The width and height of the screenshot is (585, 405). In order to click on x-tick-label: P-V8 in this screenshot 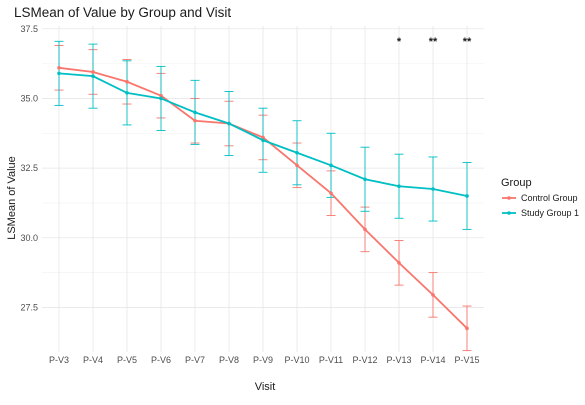, I will do `click(229, 360)`.